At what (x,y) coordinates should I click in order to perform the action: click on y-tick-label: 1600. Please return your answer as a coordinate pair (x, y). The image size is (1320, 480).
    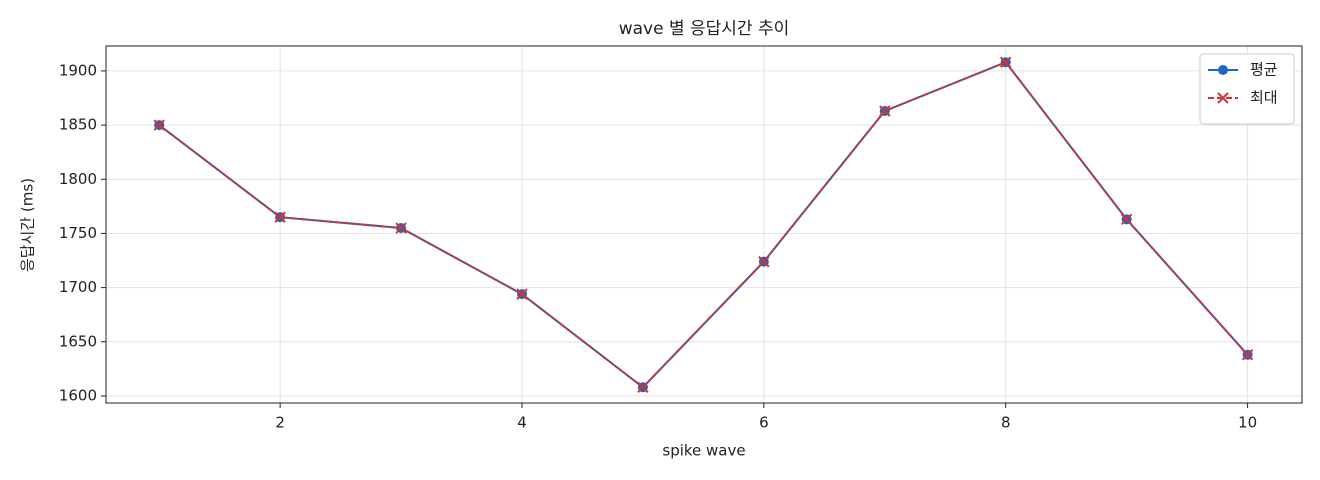
    Looking at the image, I should click on (78, 395).